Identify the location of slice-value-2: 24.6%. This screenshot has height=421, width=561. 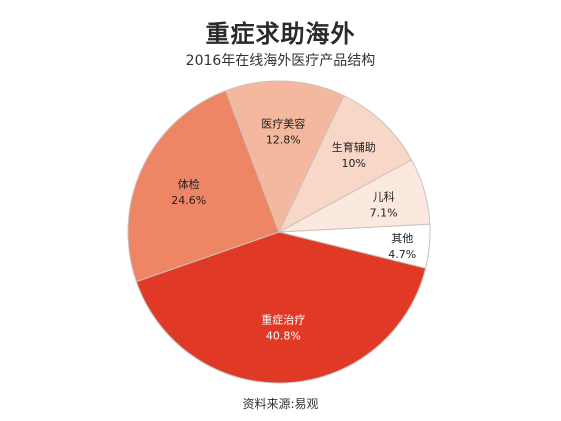
(188, 200).